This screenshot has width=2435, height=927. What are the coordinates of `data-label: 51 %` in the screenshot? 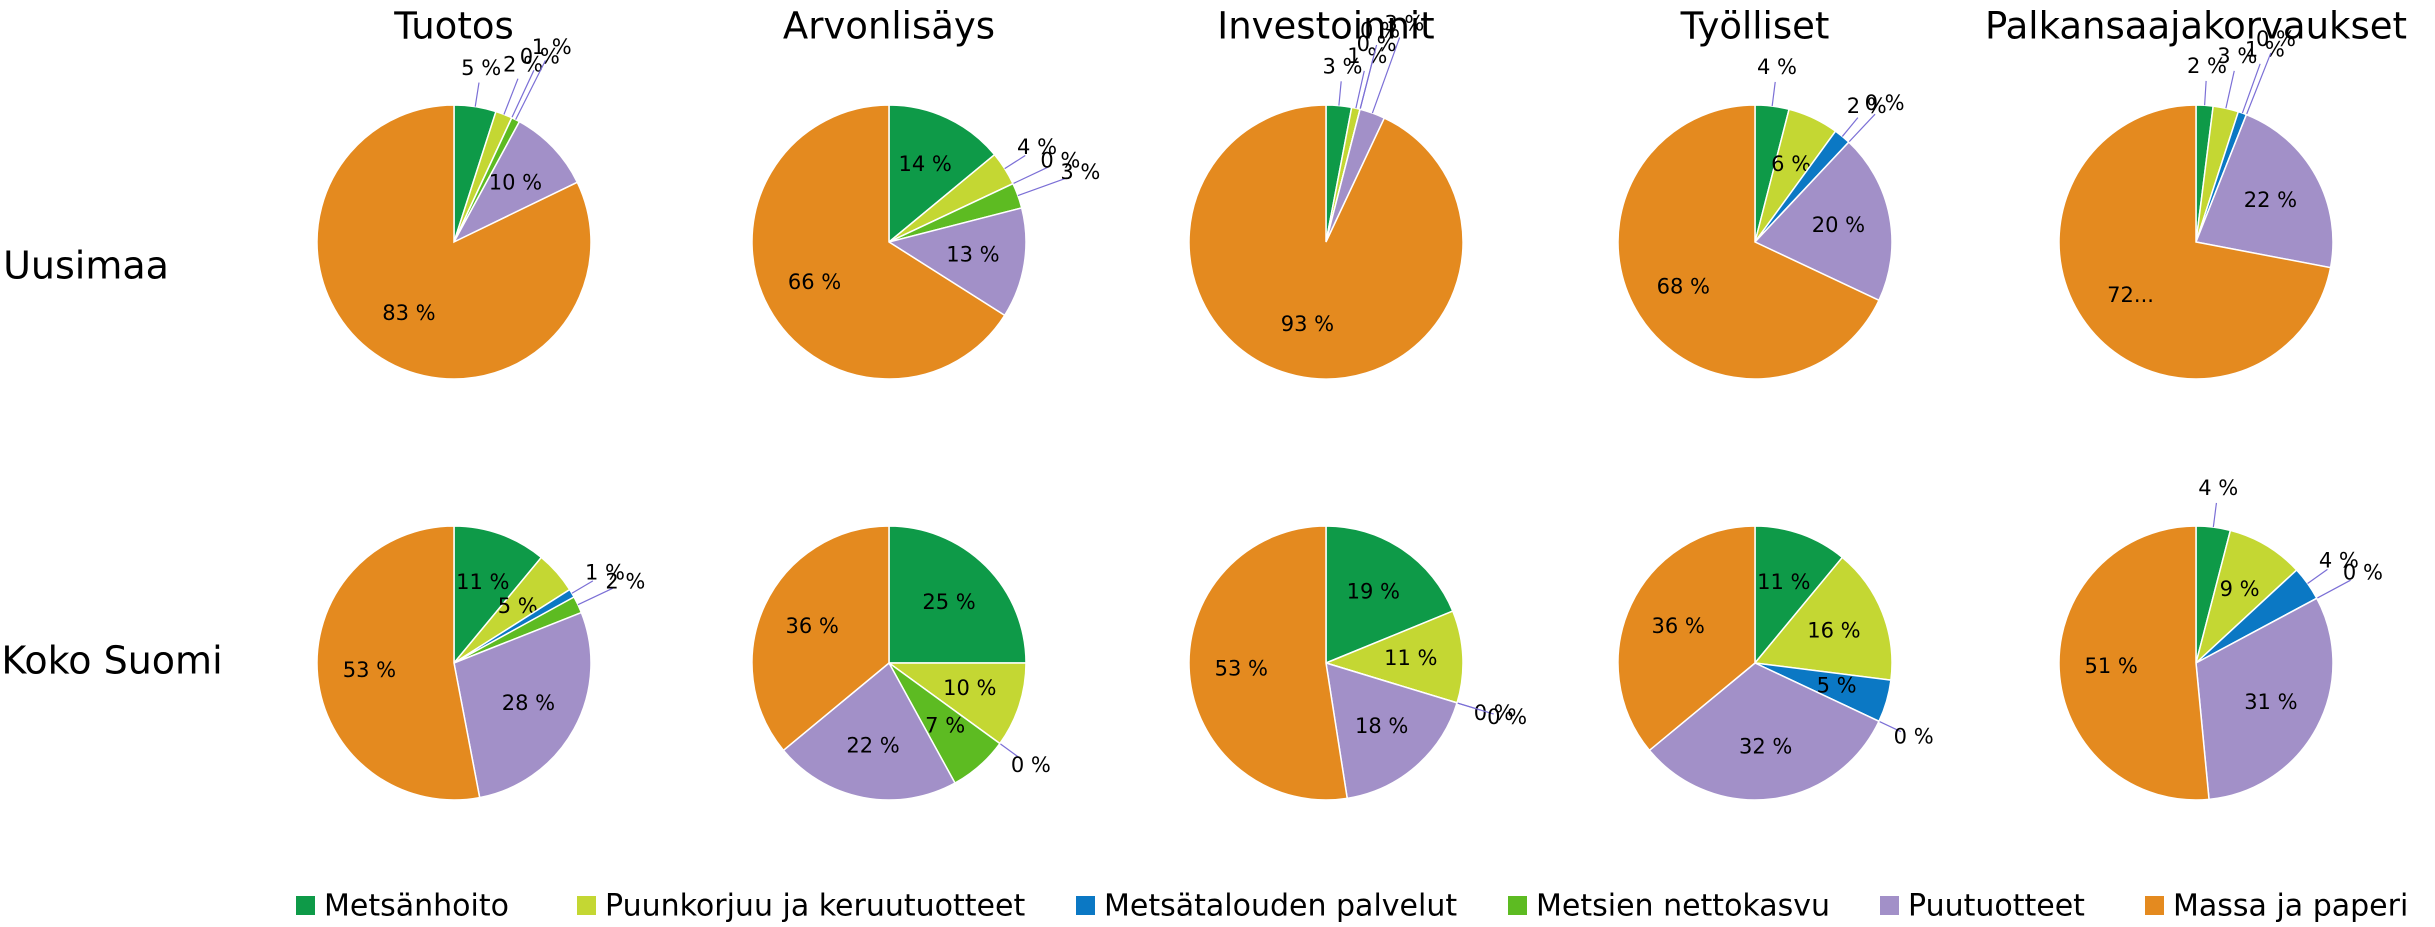 It's located at (2110, 666).